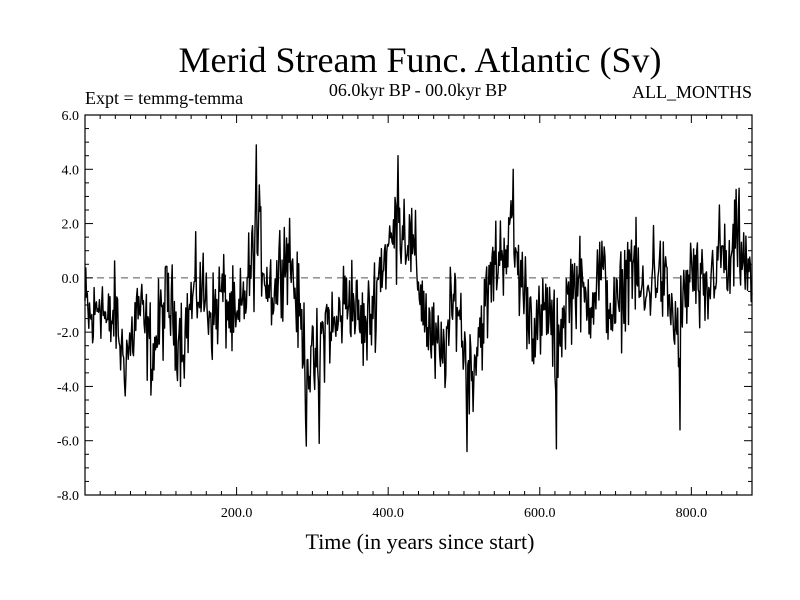  Describe the element at coordinates (68, 333) in the screenshot. I see `y-tick-label: -2.0` at that location.